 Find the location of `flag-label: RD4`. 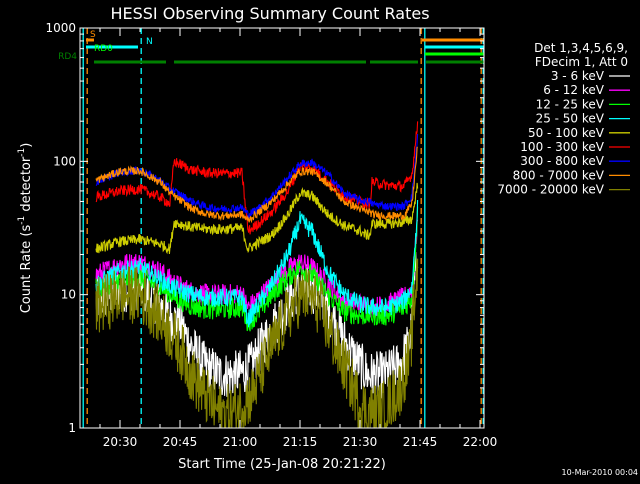

flag-label: RD4 is located at coordinates (67, 57).